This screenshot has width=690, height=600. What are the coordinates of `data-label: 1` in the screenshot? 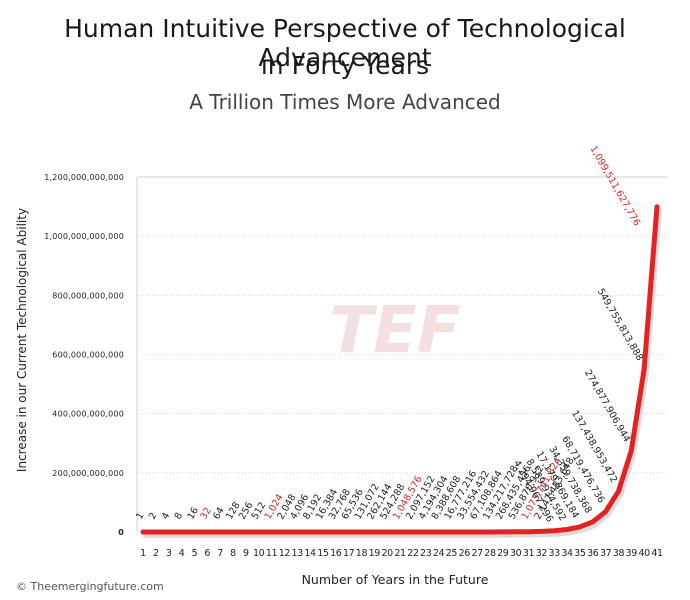 It's located at (140, 516).